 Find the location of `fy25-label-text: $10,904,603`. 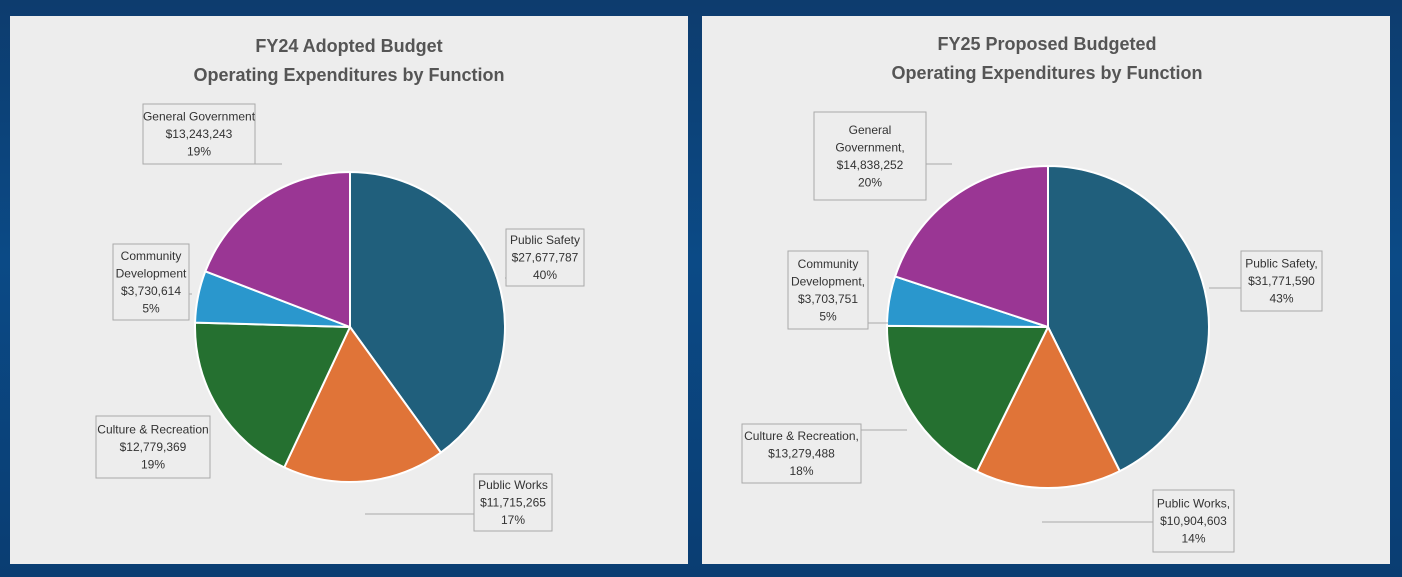

fy25-label-text: $10,904,603 is located at coordinates (1193, 521).